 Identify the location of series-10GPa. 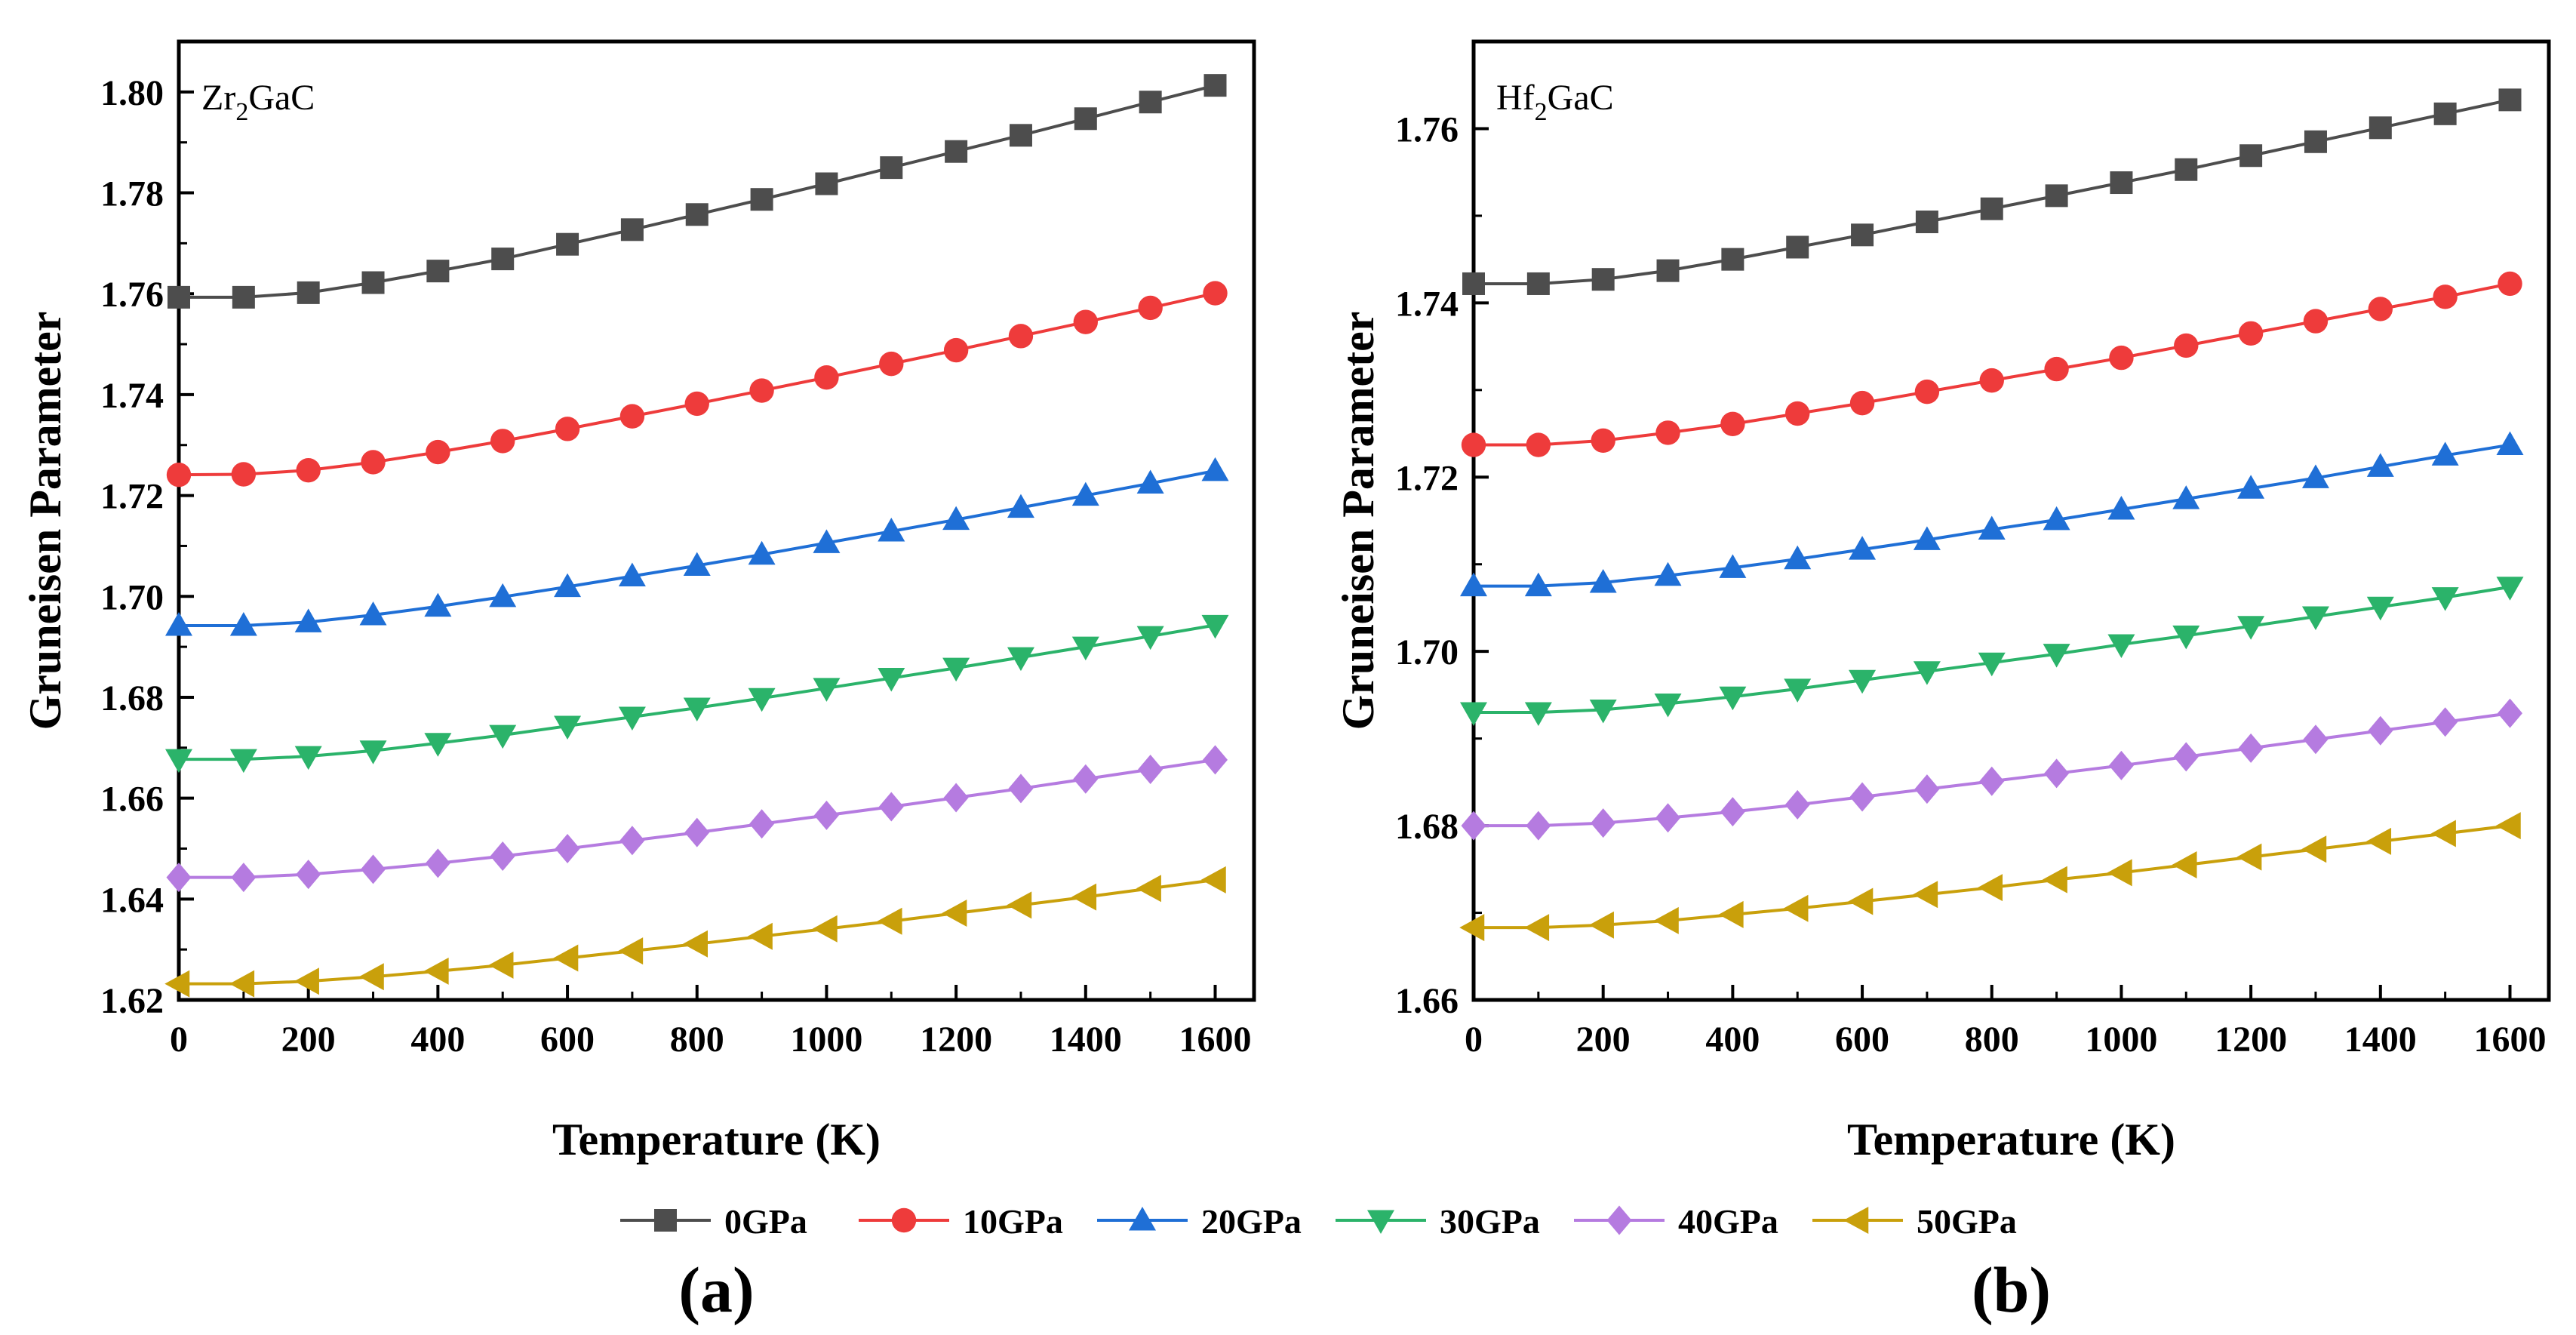
(697, 384).